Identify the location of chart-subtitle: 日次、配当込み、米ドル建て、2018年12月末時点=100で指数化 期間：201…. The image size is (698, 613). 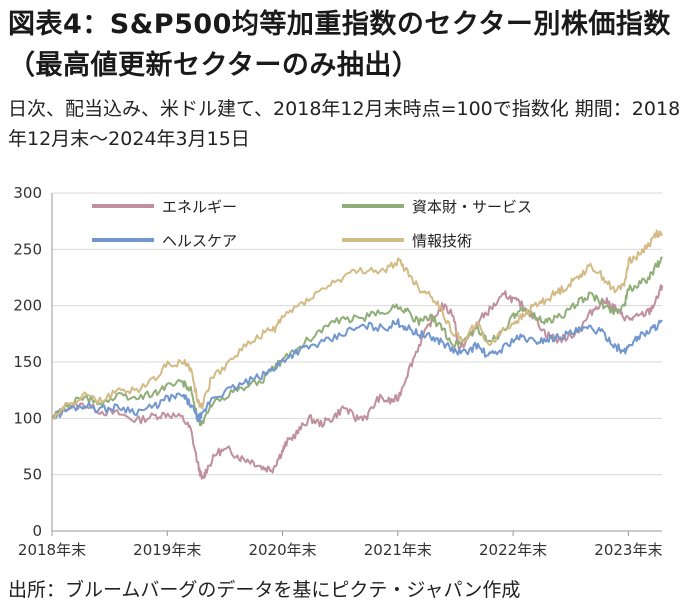
(344, 124).